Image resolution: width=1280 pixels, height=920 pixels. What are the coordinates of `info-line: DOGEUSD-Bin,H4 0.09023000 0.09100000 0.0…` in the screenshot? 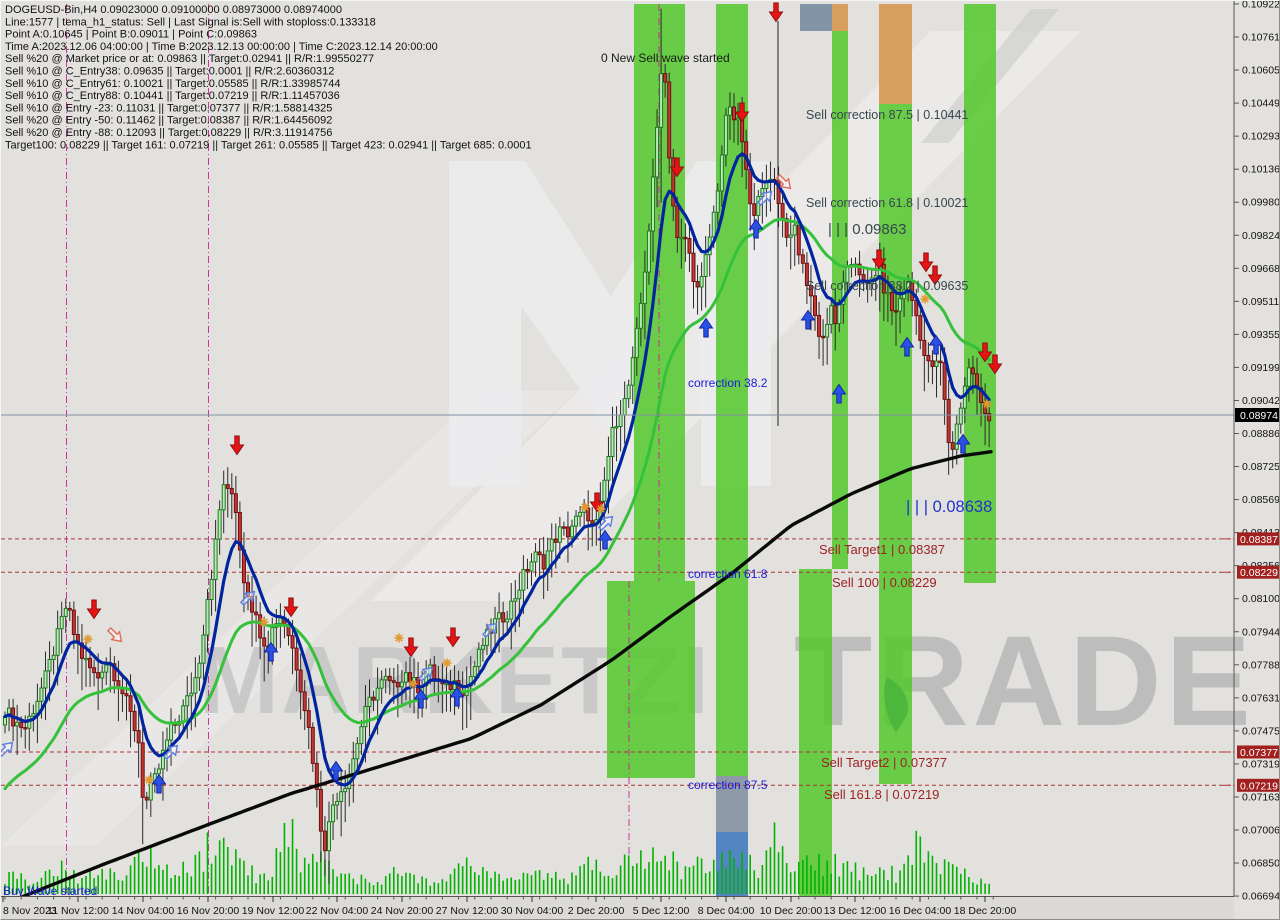 It's located at (173, 10).